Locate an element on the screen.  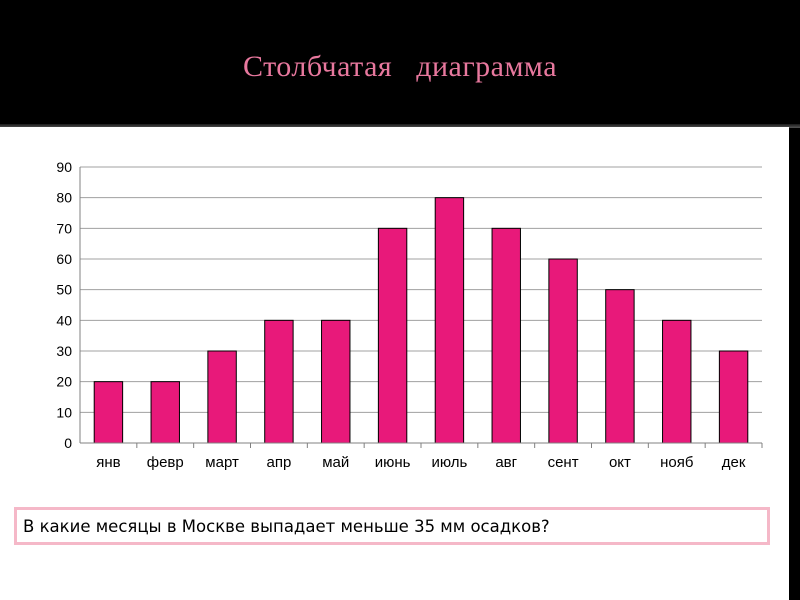
y-tick-label: 10 is located at coordinates (64, 412).